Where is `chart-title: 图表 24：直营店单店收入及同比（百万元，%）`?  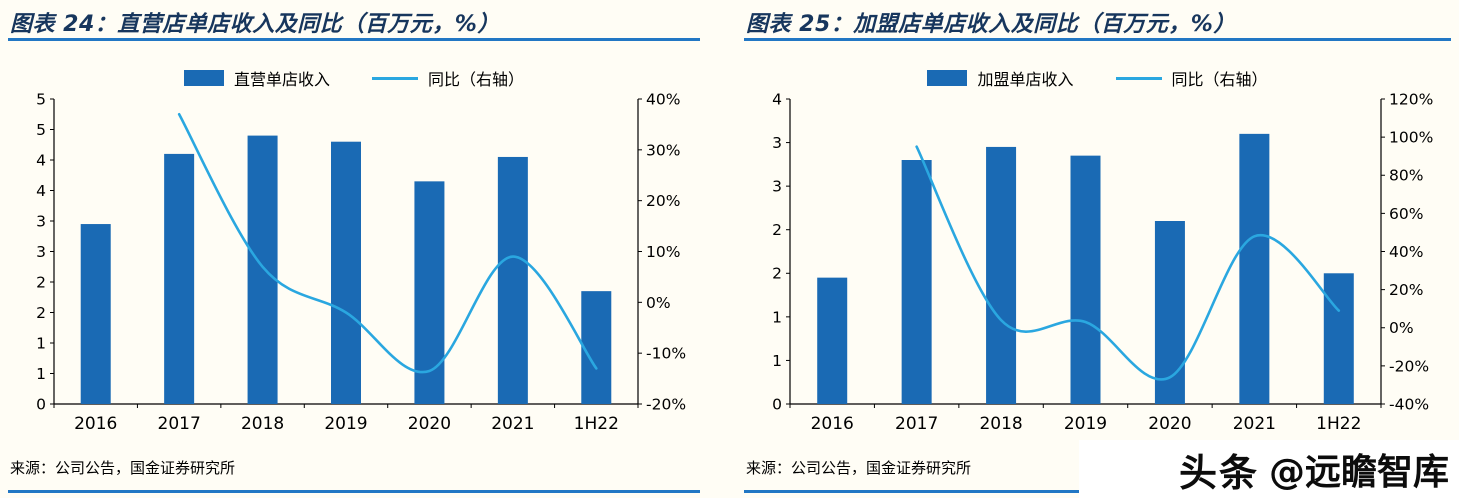 chart-title: 图表 24：直营店单店收入及同比（百万元，%） is located at coordinates (255, 24).